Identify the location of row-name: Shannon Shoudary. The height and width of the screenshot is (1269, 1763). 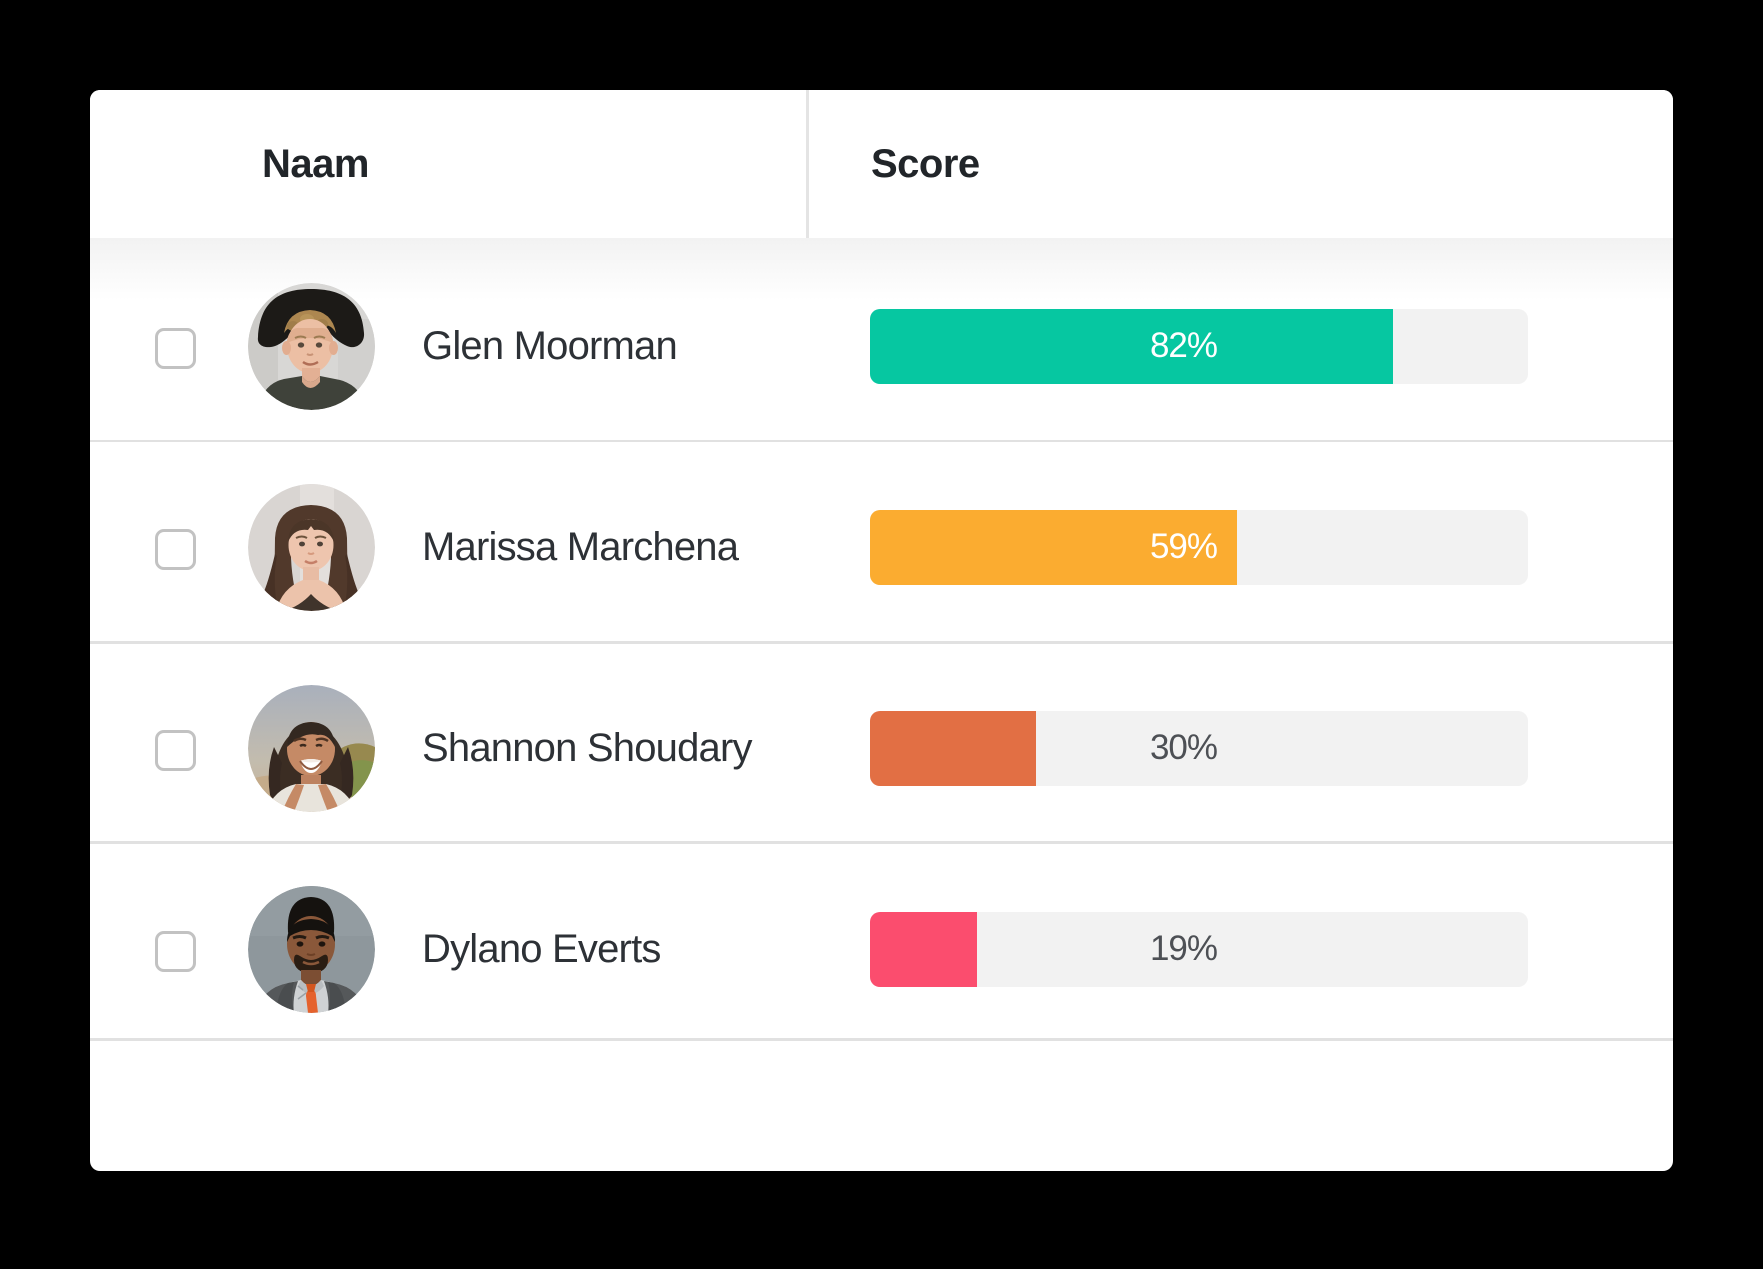
(587, 747).